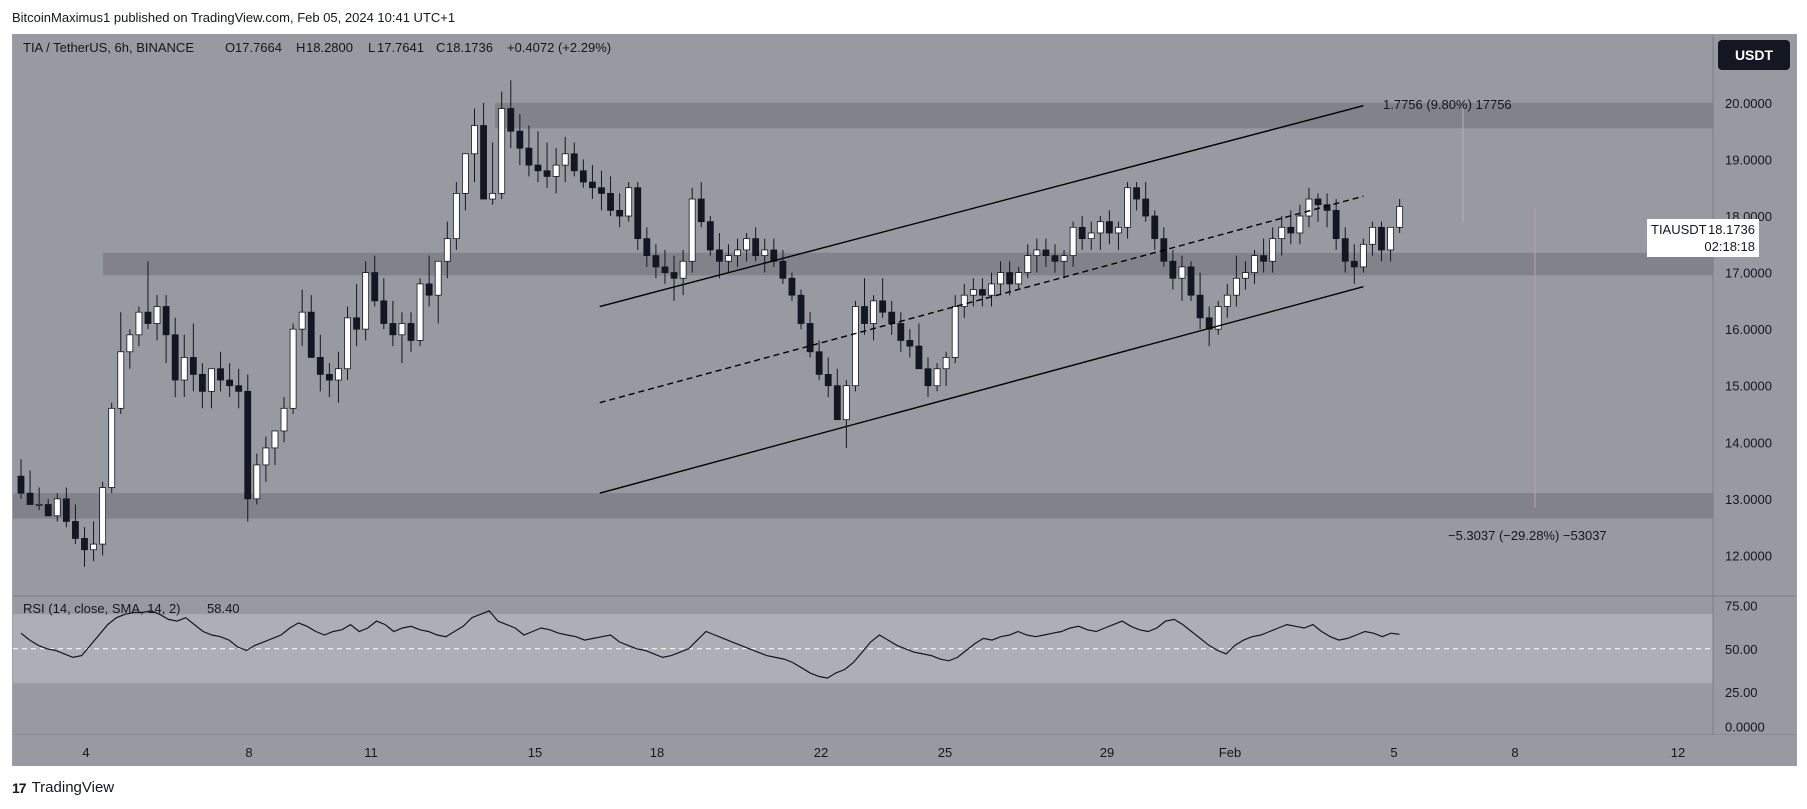 Image resolution: width=1807 pixels, height=809 pixels. What do you see at coordinates (1745, 667) in the screenshot?
I see `rsi-axis-labels: 75.00 50.00 25.00 0.0000` at bounding box center [1745, 667].